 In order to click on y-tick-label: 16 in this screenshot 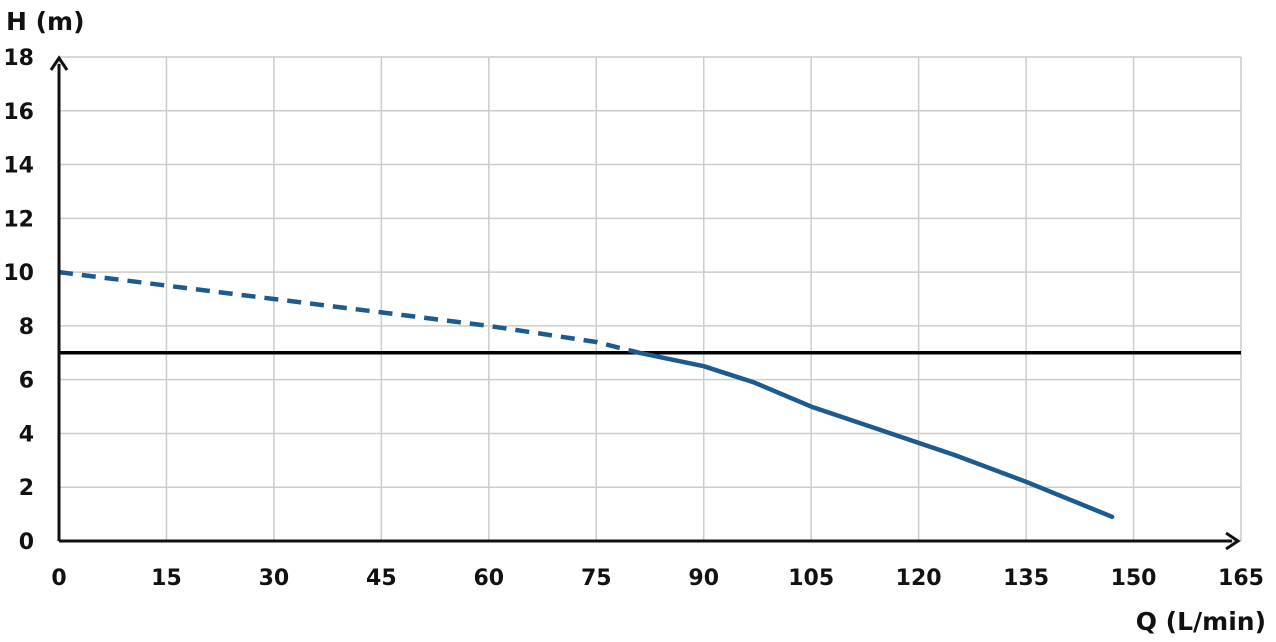, I will do `click(18, 112)`.